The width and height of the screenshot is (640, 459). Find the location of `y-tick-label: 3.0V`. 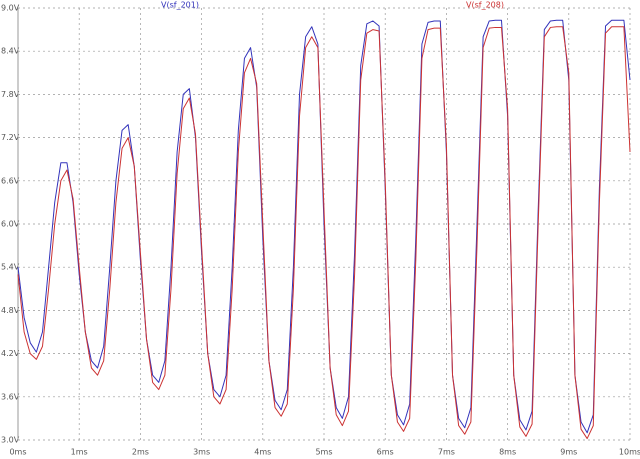

y-tick-label: 3.0V is located at coordinates (10, 440).